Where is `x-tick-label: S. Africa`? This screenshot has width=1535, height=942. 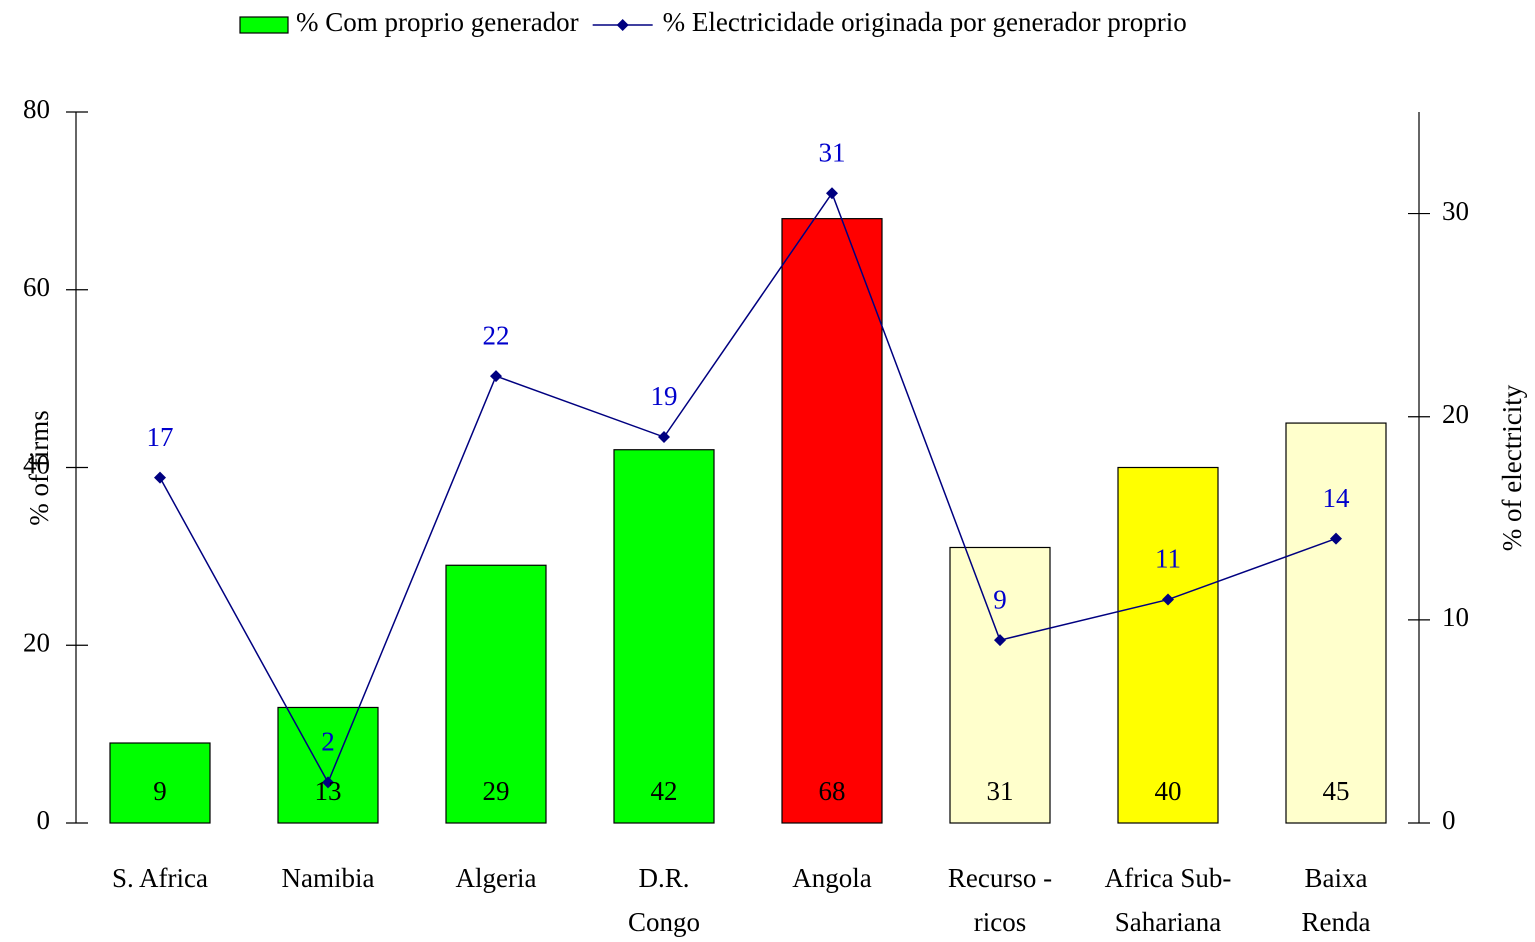 x-tick-label: S. Africa is located at coordinates (160, 878).